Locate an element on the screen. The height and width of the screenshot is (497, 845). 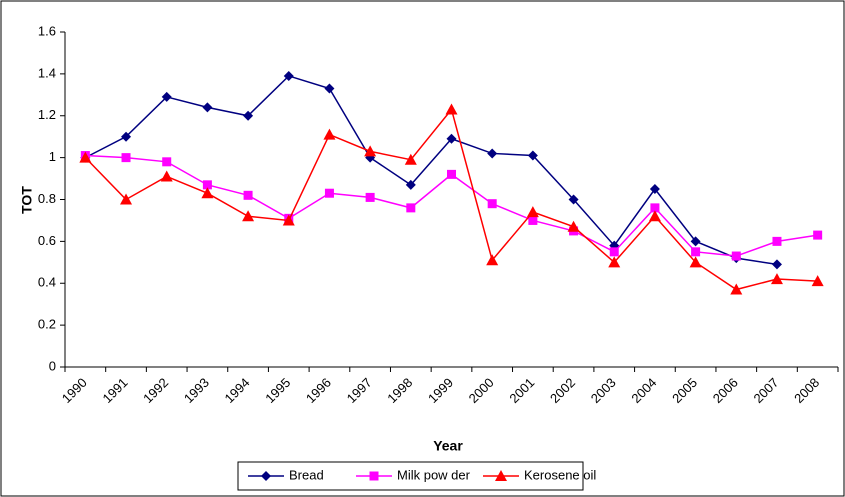
y-tick-label: 0.4 is located at coordinates (47, 282).